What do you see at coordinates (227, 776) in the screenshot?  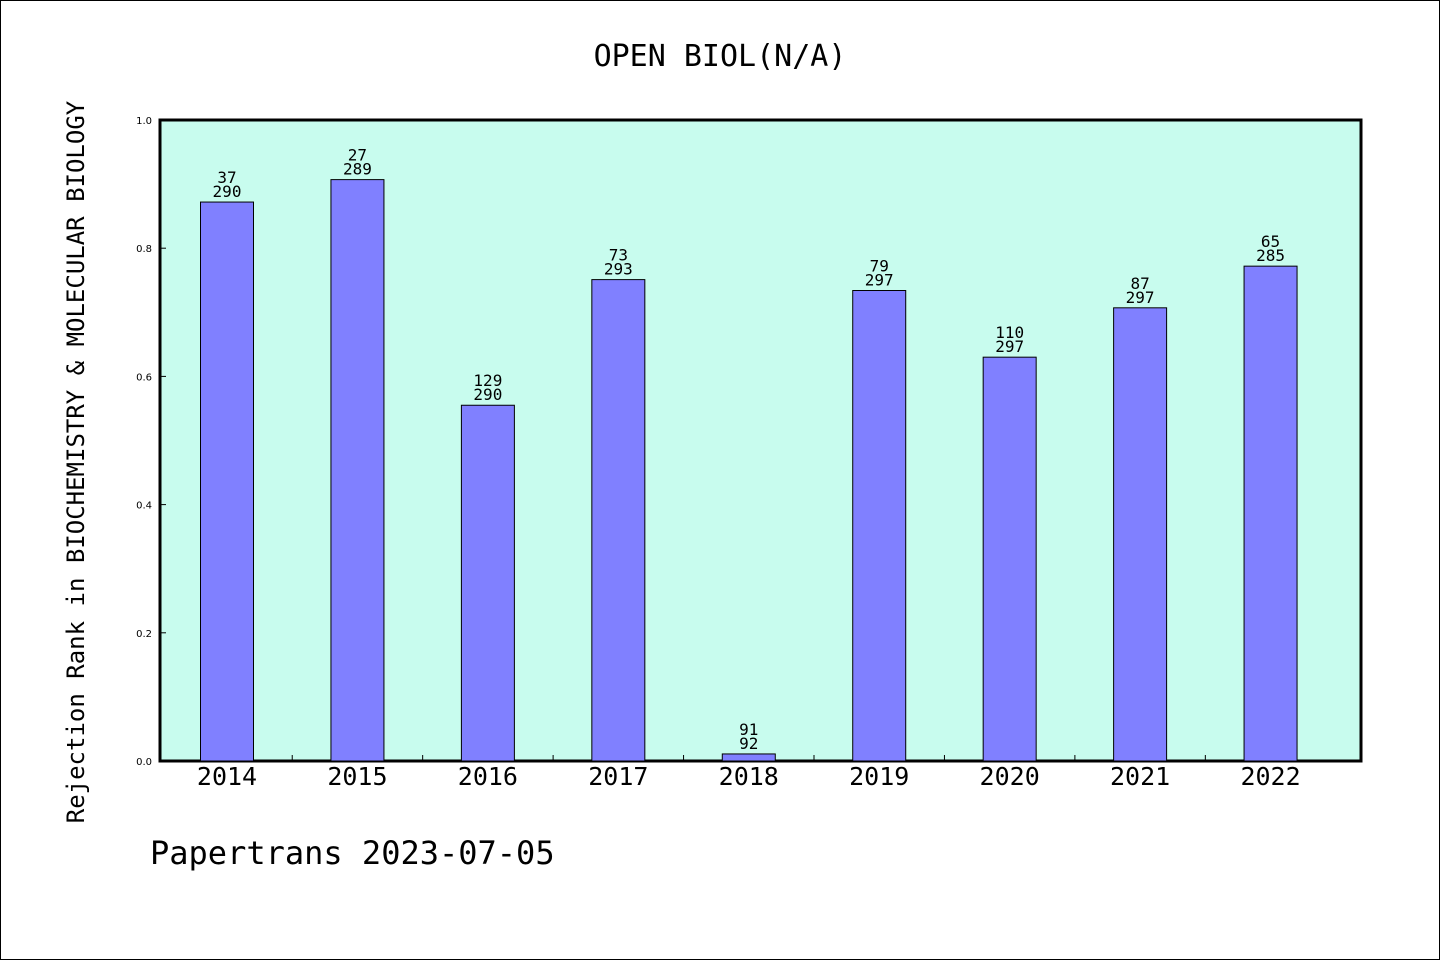 I see `x-tick-label-2014: 2014` at bounding box center [227, 776].